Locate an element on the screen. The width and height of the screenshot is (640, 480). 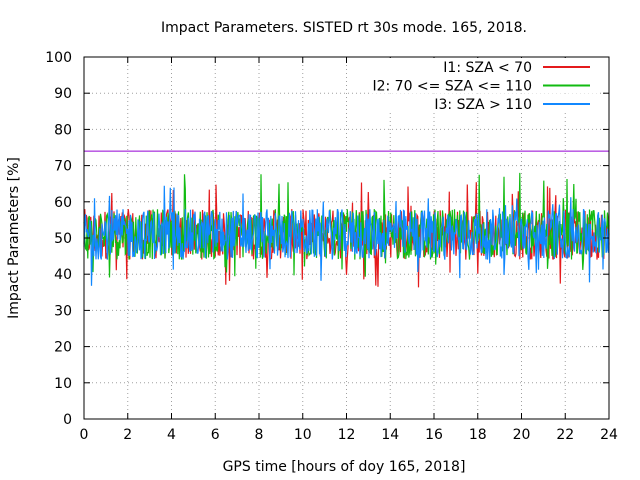
x-tick-label: 18 is located at coordinates (478, 435).